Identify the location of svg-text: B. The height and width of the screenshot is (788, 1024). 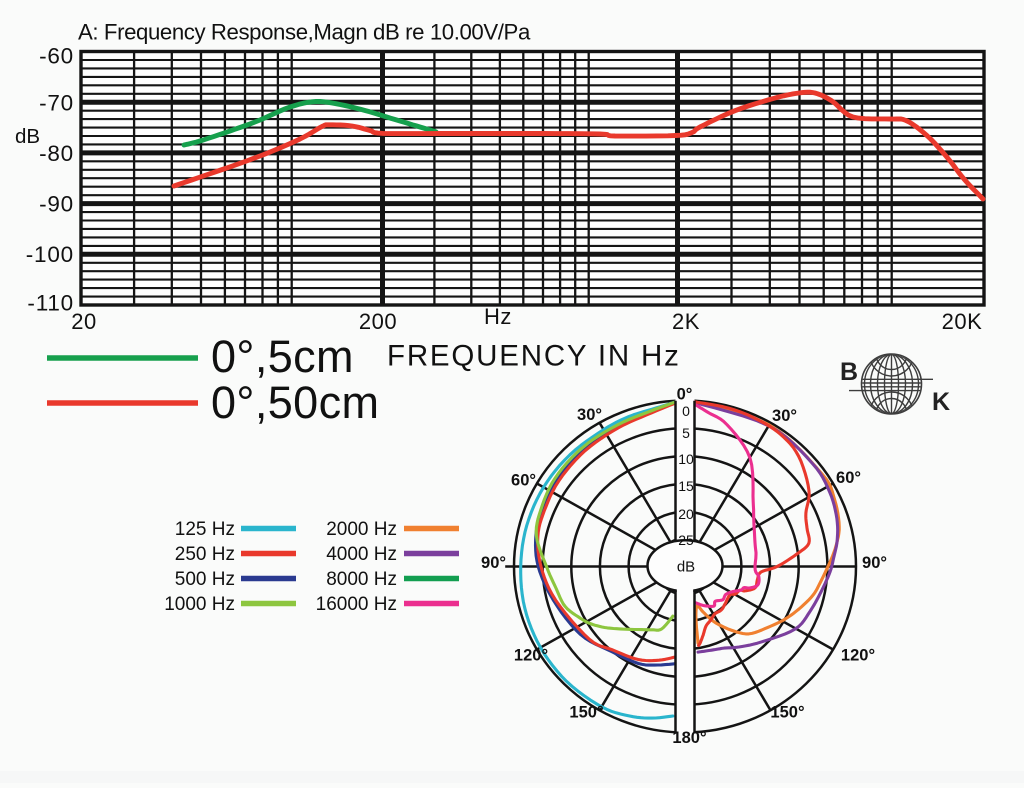
(849, 372).